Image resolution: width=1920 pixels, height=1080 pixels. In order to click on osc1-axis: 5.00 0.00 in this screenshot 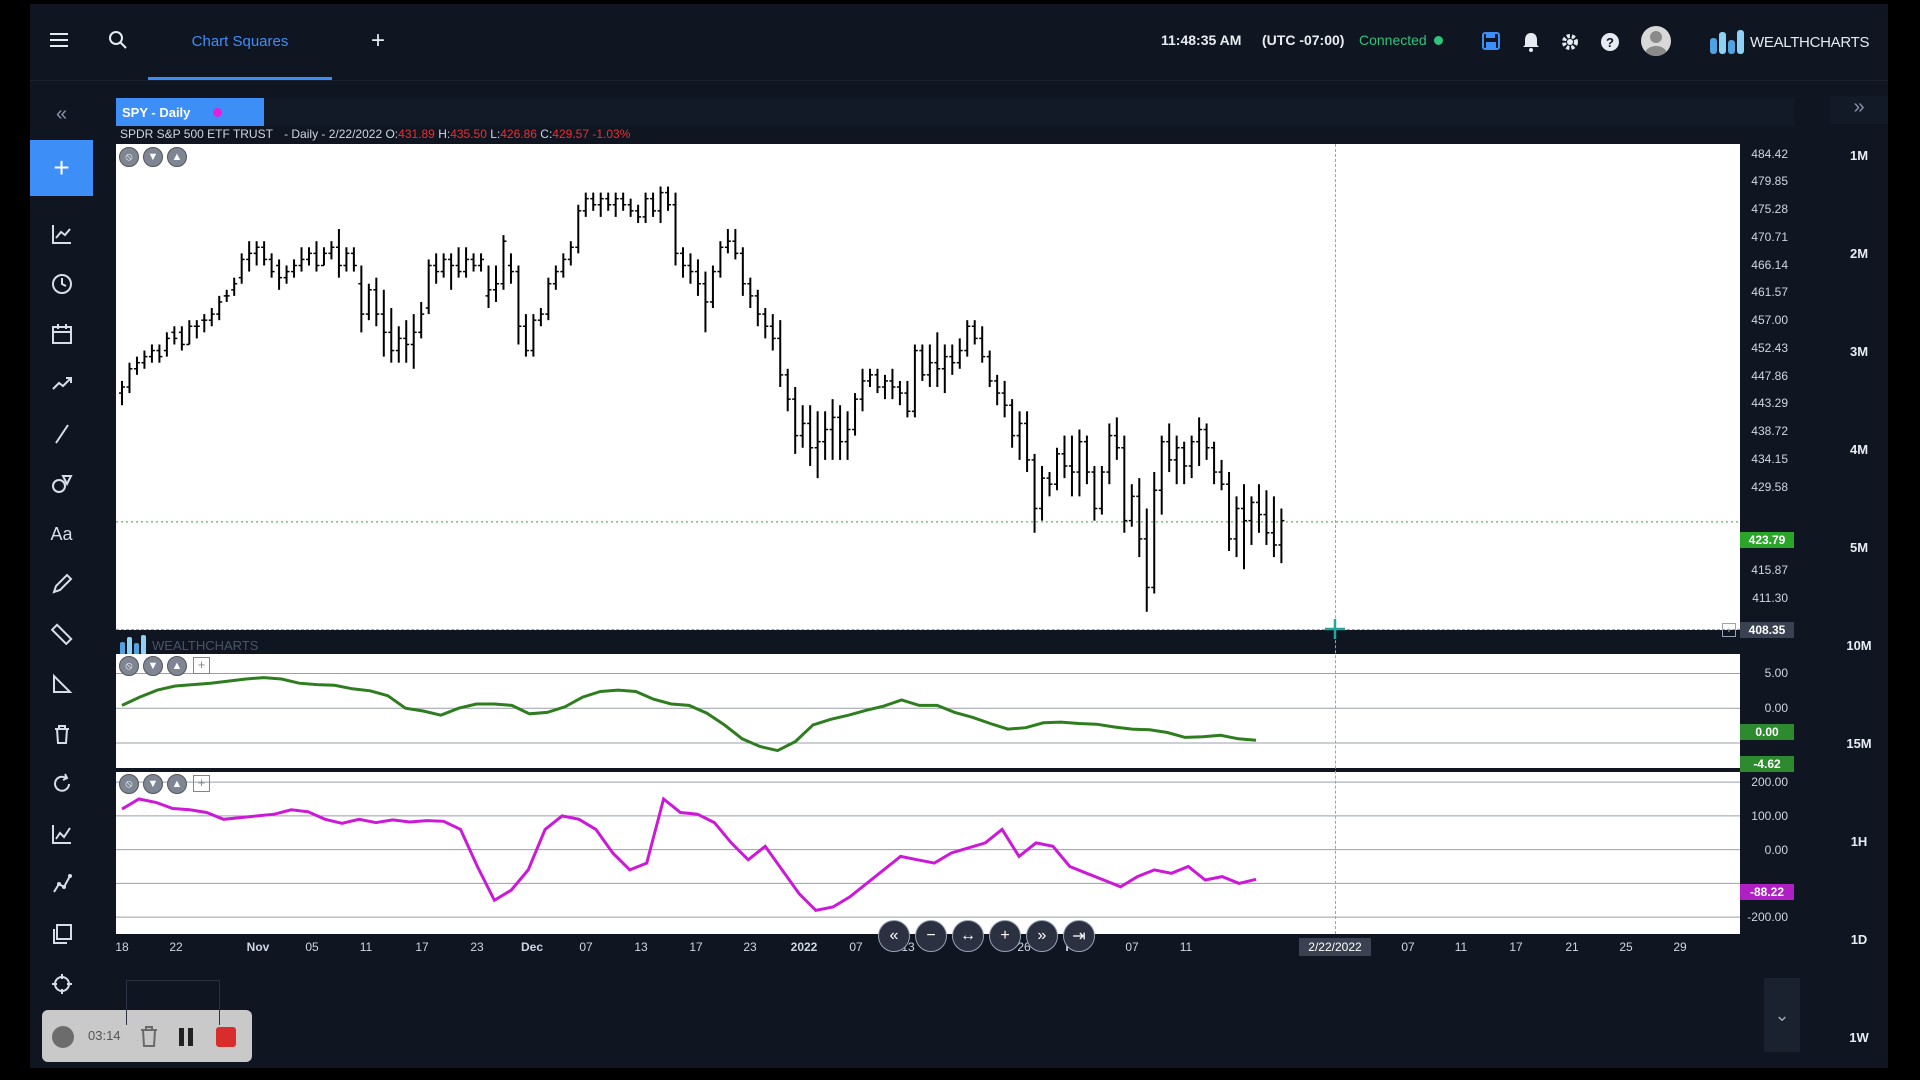, I will do `click(1767, 711)`.